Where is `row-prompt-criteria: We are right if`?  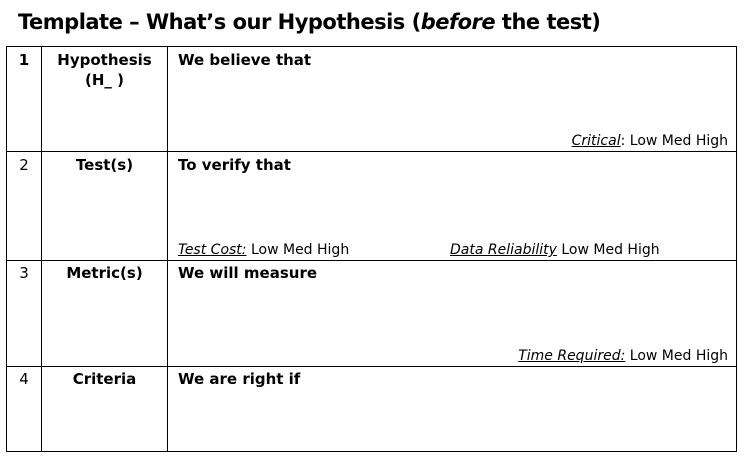 row-prompt-criteria: We are right if is located at coordinates (239, 379).